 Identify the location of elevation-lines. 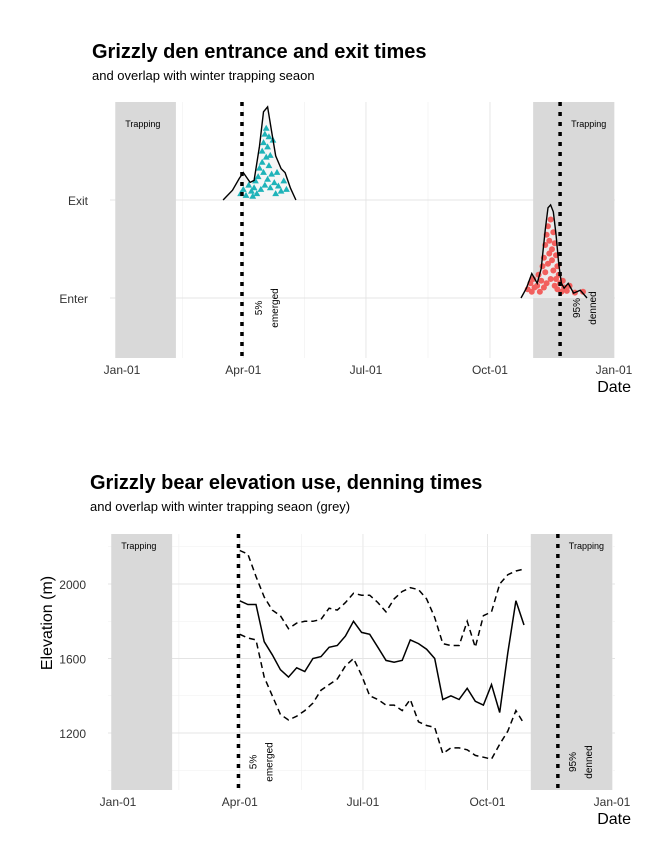
(382, 654).